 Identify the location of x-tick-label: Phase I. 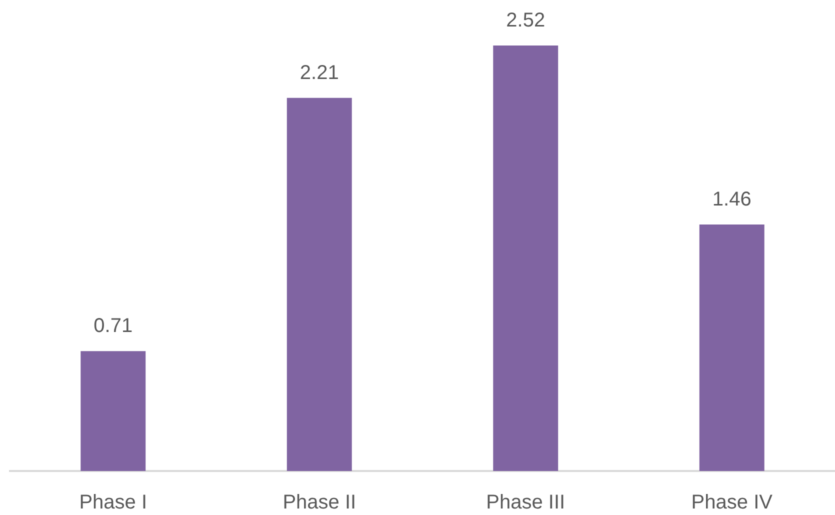
(113, 503).